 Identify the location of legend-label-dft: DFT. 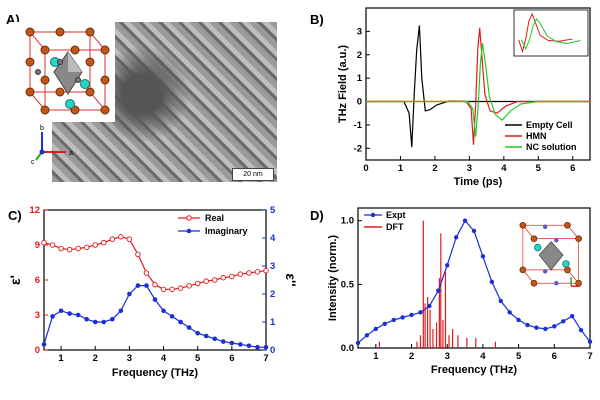
(395, 227).